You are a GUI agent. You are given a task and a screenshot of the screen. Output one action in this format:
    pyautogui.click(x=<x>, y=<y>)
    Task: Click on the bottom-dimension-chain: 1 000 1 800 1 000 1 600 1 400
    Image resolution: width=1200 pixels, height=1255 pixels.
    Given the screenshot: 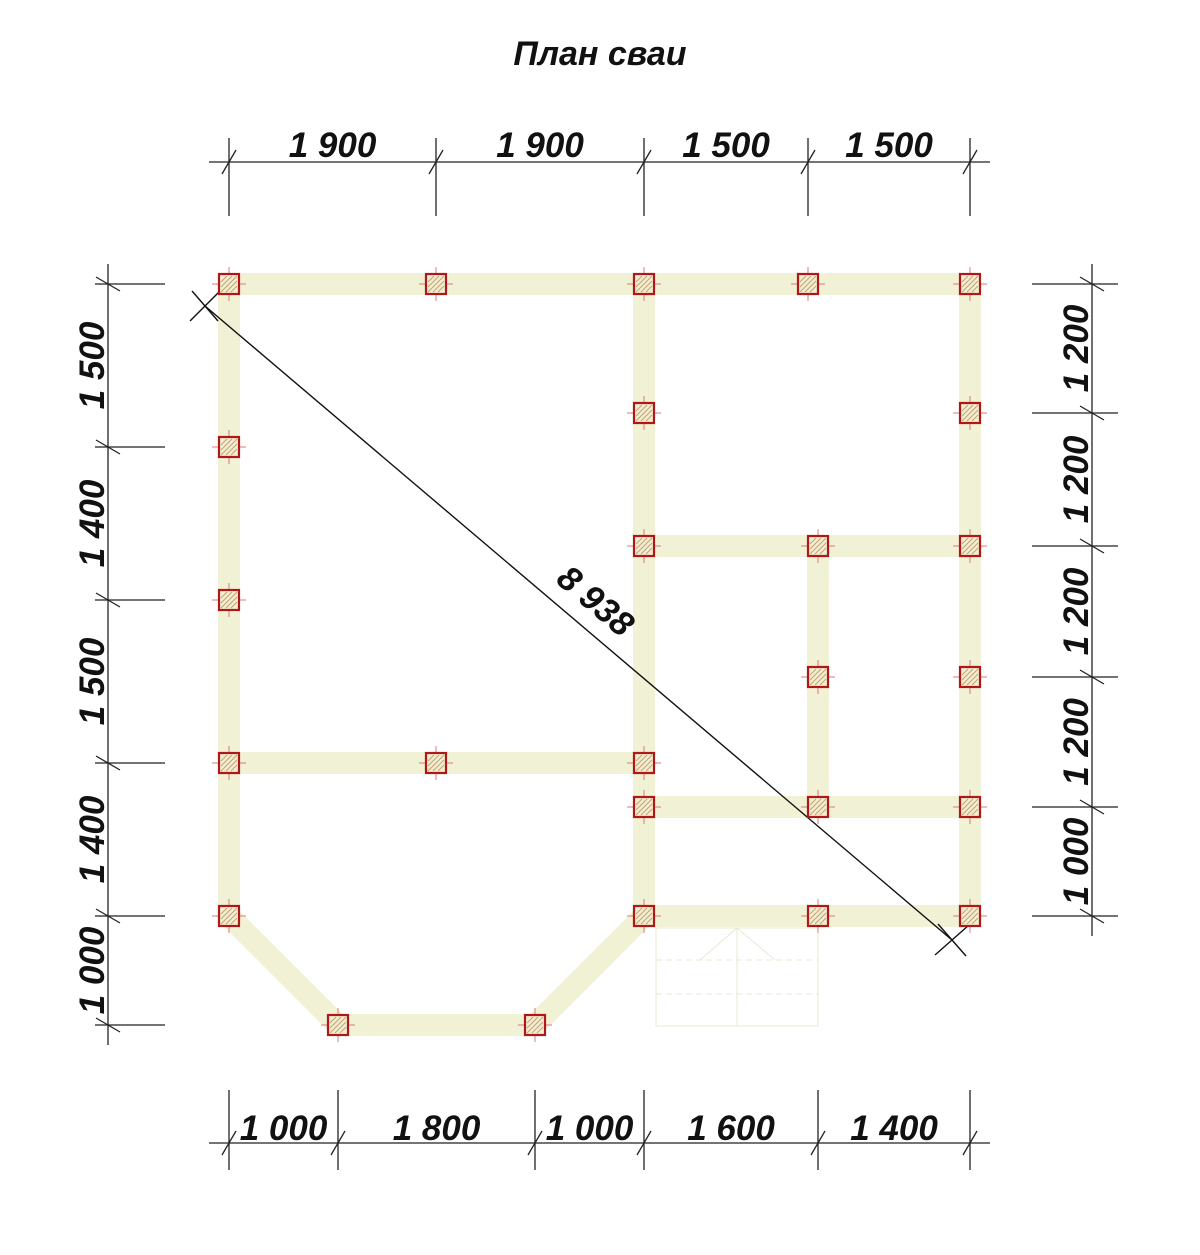 What is the action you would take?
    pyautogui.click(x=599, y=1130)
    